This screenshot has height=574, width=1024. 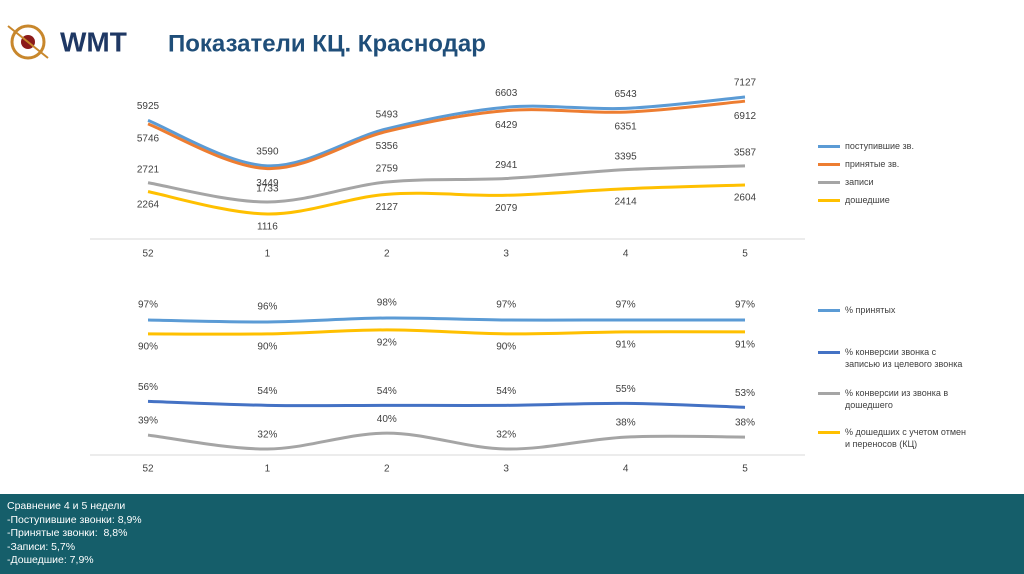 I want to click on data-label: 3590, so click(x=267, y=151).